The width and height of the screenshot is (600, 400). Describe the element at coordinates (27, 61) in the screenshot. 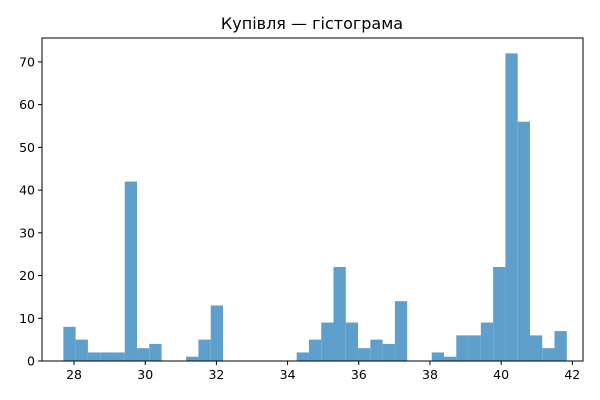

I see `y-tick-label: 70` at that location.